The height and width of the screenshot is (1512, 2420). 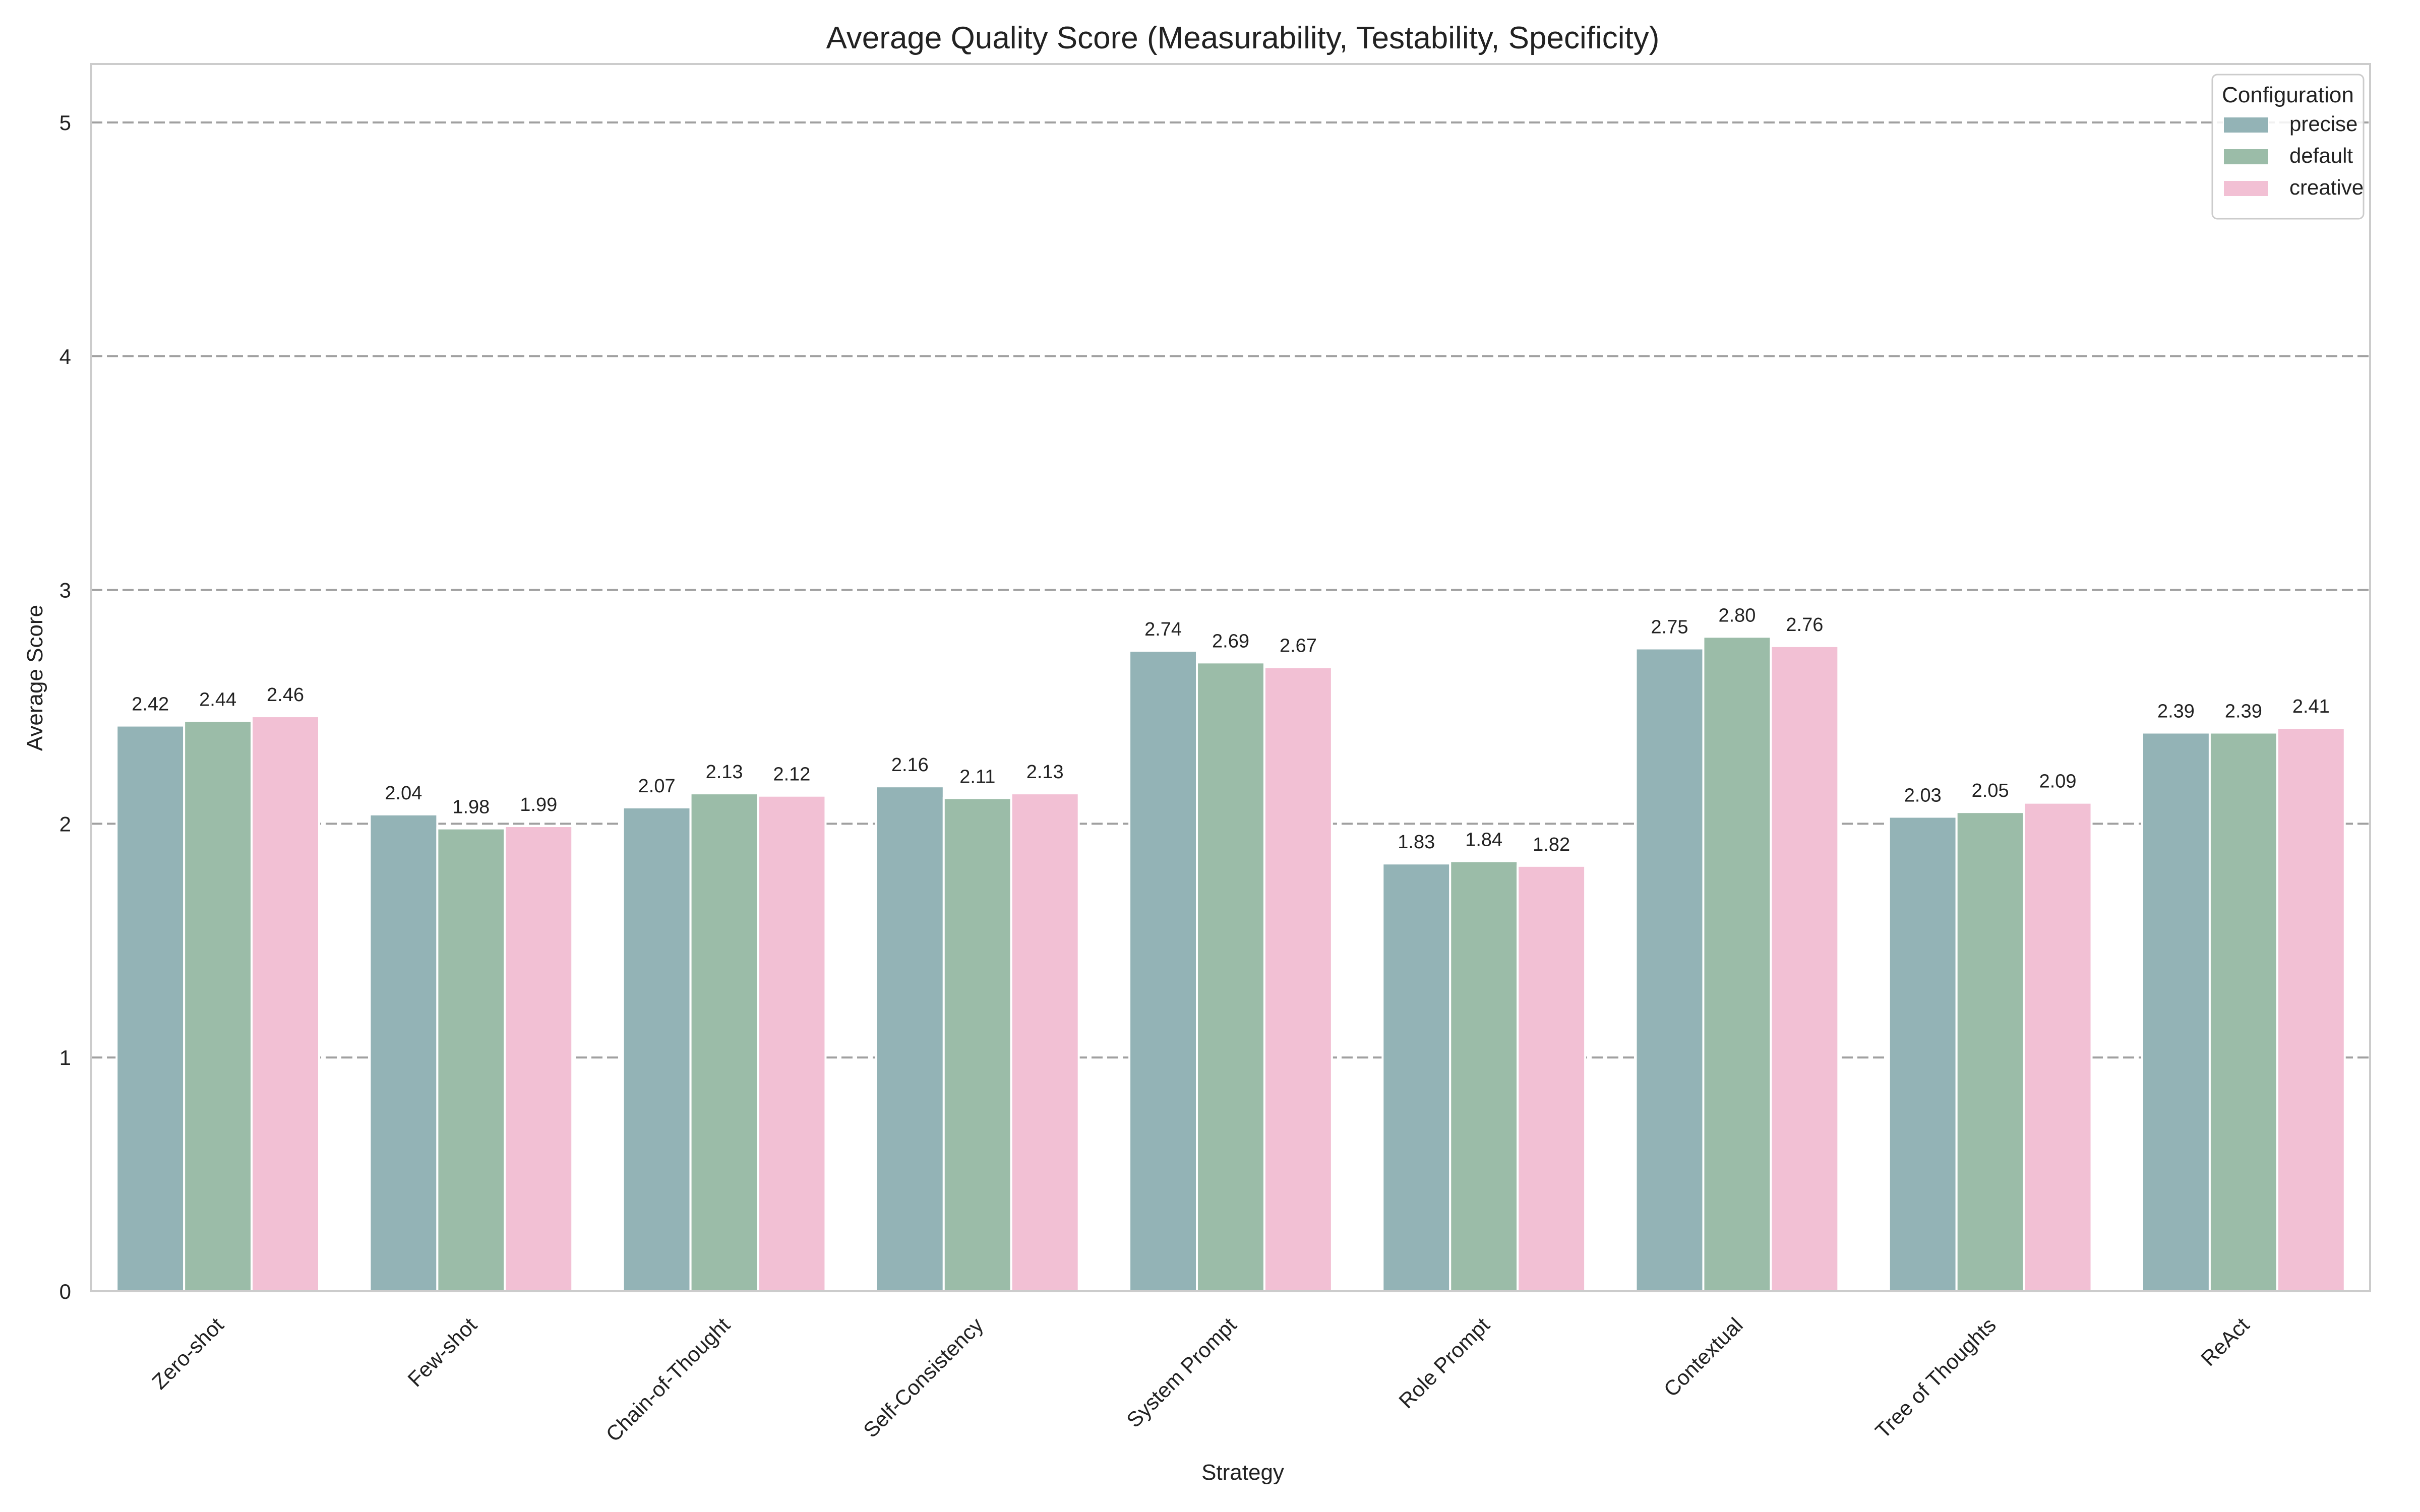 What do you see at coordinates (65, 1057) in the screenshot?
I see `y-tick-label: 1` at bounding box center [65, 1057].